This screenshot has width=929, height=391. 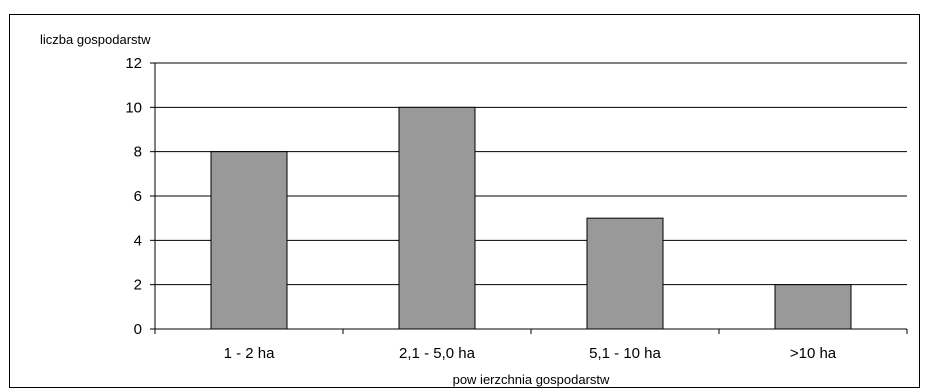 I want to click on y-ticks: 0 2 4 6 8 10 12, so click(x=140, y=196).